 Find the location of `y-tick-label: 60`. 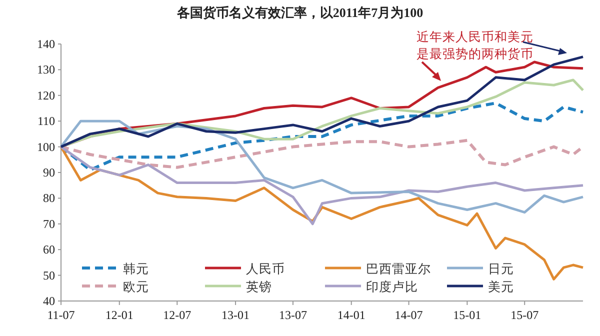

y-tick-label: 60 is located at coordinates (49, 249).